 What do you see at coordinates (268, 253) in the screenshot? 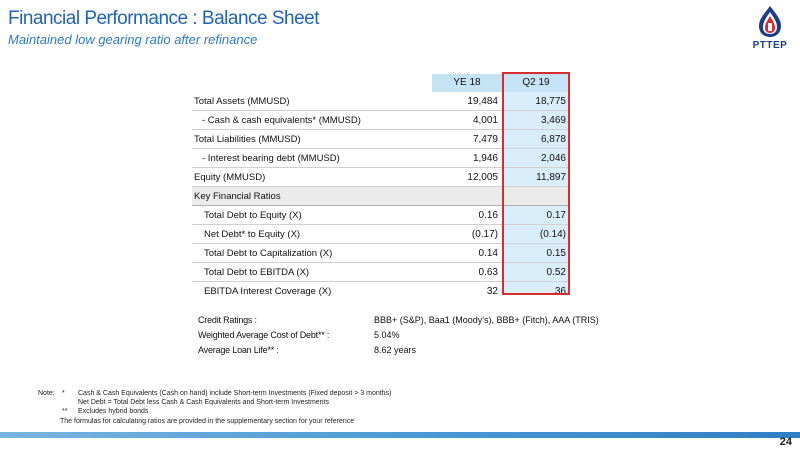
I see `row-label: Total Debt to Capitalization (X)` at bounding box center [268, 253].